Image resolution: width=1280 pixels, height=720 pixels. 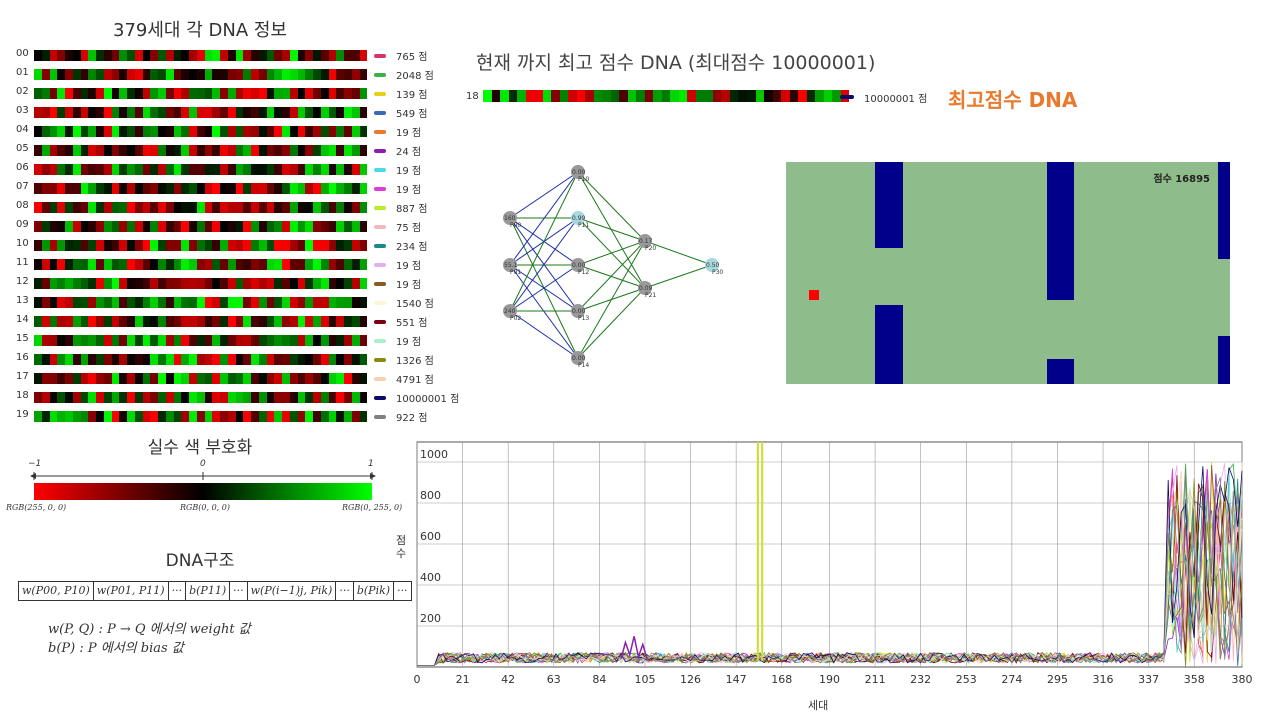 I want to click on dna-row-index: 19, so click(x=22, y=414).